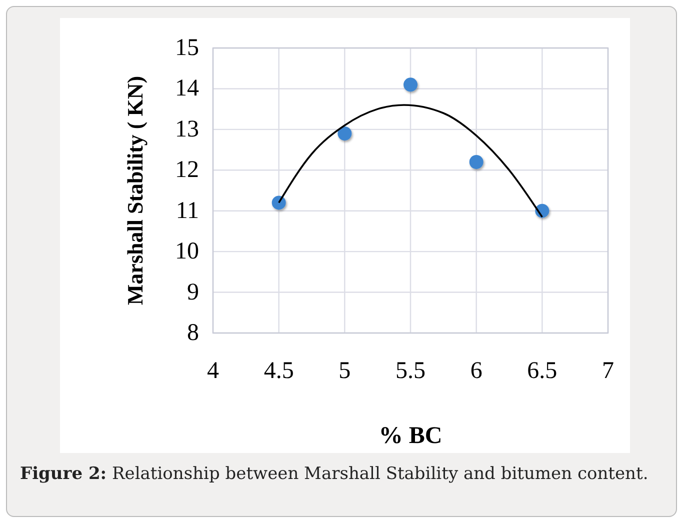 Image resolution: width=683 pixels, height=523 pixels. Describe the element at coordinates (187, 211) in the screenshot. I see `y-tick-label: 11` at that location.